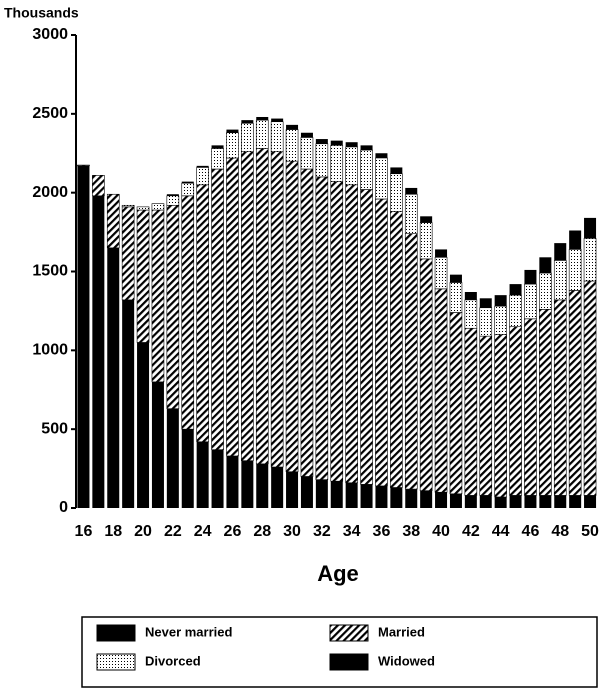 The height and width of the screenshot is (693, 602). I want to click on y-tick-label: 0, so click(63, 507).